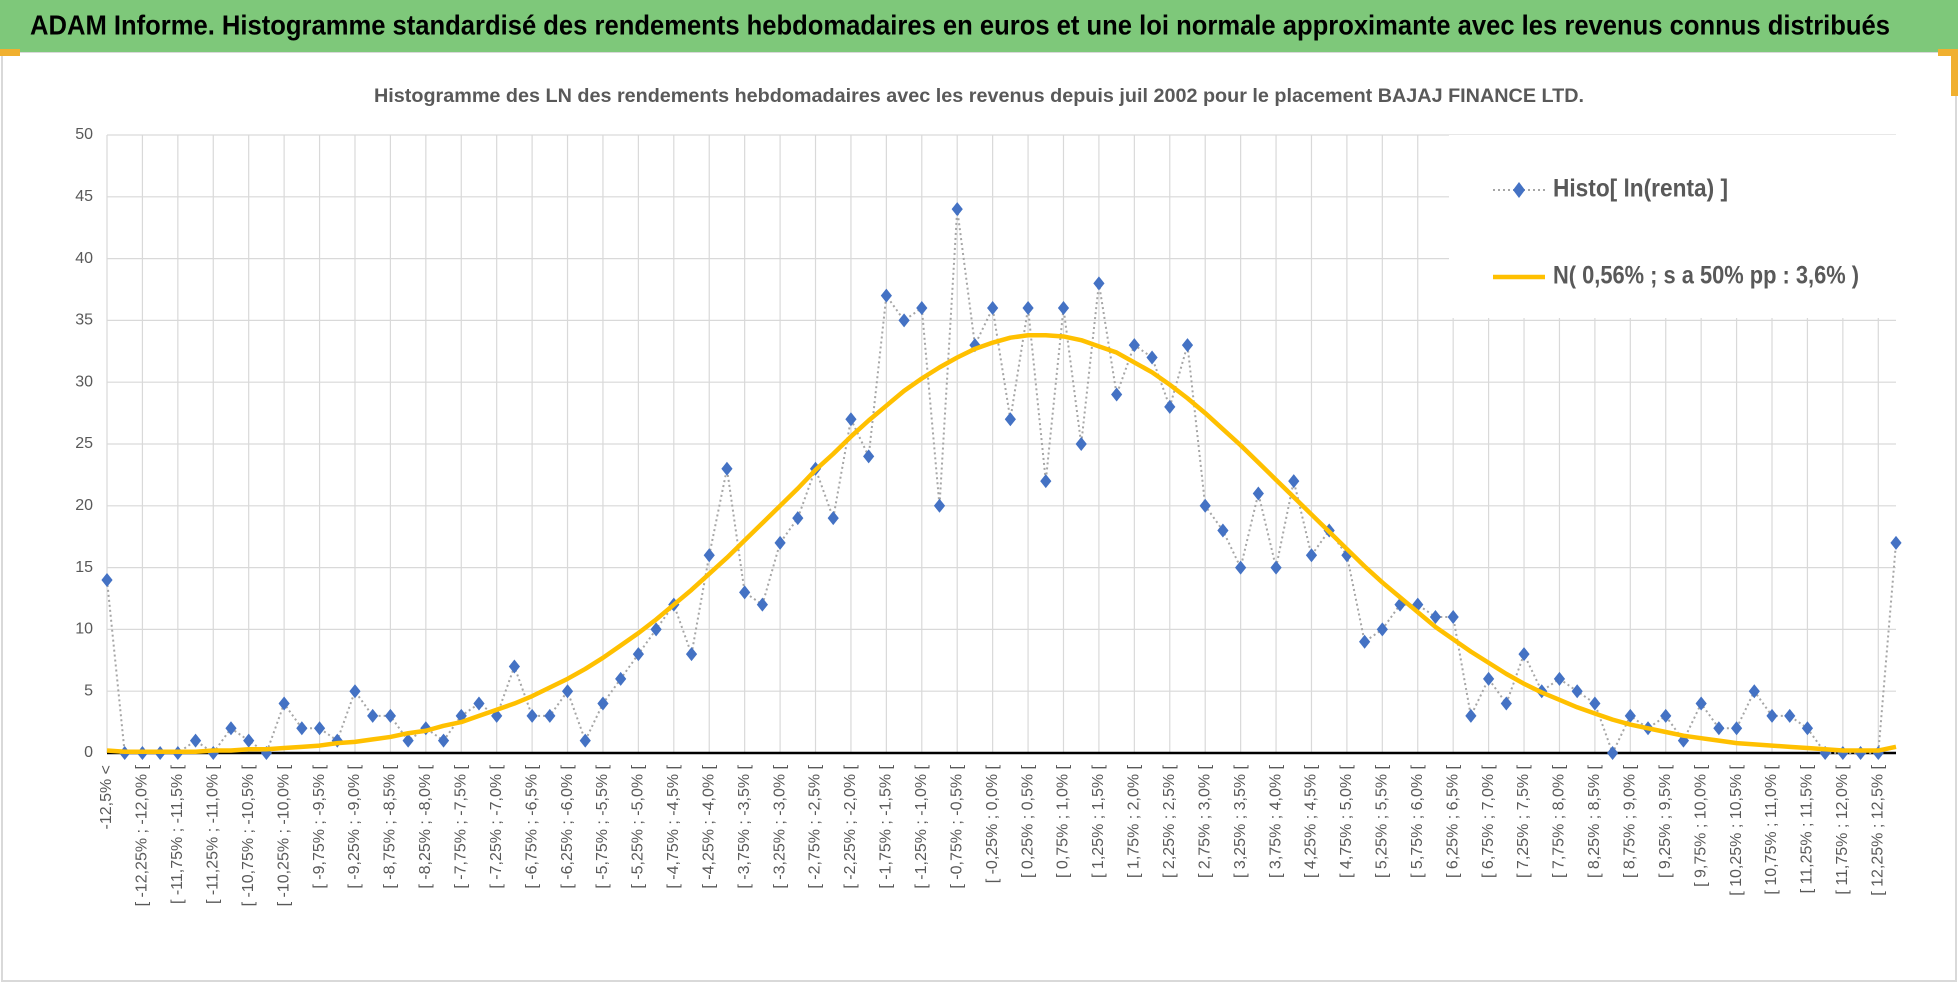 The height and width of the screenshot is (984, 1958). What do you see at coordinates (1382, 821) in the screenshot?
I see `x-tick-label: [ 5,25% ; 5,5% [` at bounding box center [1382, 821].